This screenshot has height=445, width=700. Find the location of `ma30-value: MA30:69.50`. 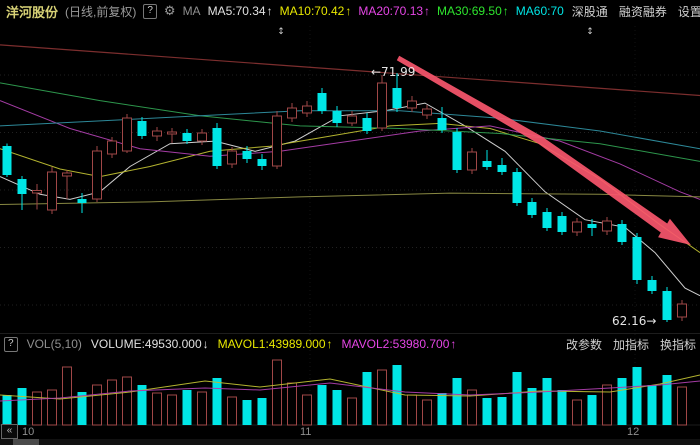

ma30-value: MA30:69.50 is located at coordinates (469, 11).